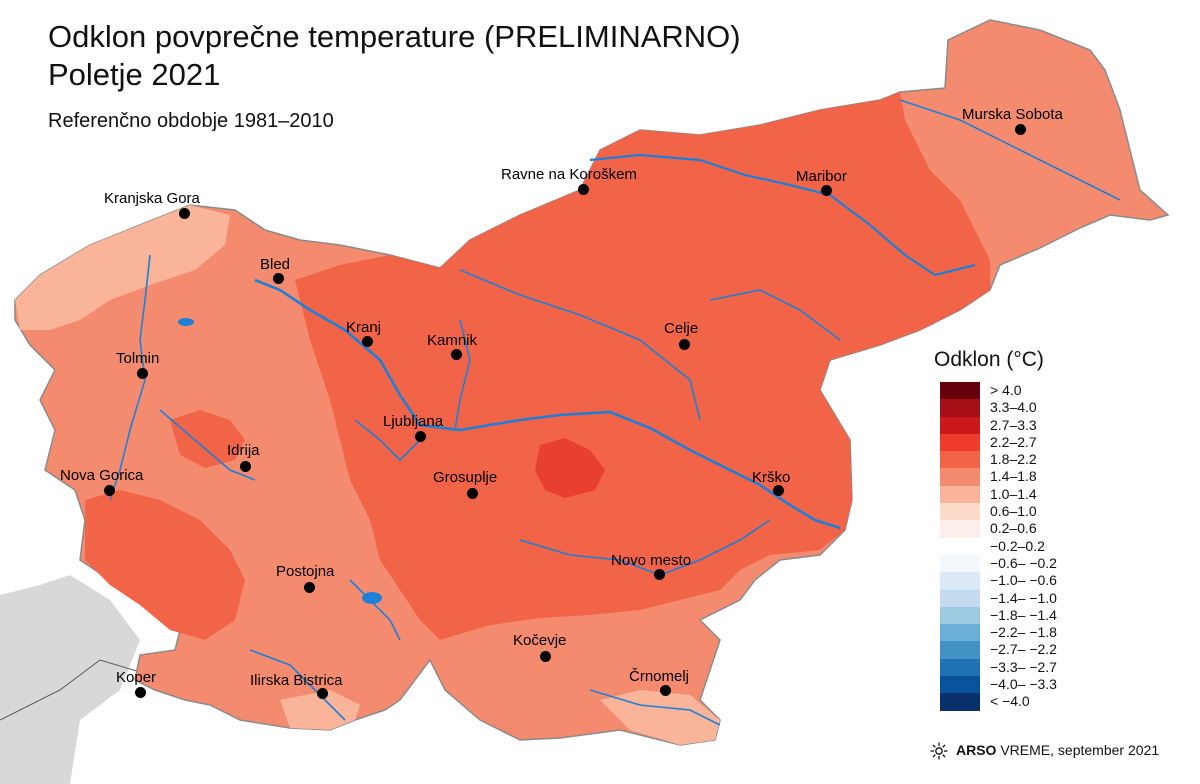  Describe the element at coordinates (1023, 562) in the screenshot. I see `legend-label: −0.6– −0.2` at that location.